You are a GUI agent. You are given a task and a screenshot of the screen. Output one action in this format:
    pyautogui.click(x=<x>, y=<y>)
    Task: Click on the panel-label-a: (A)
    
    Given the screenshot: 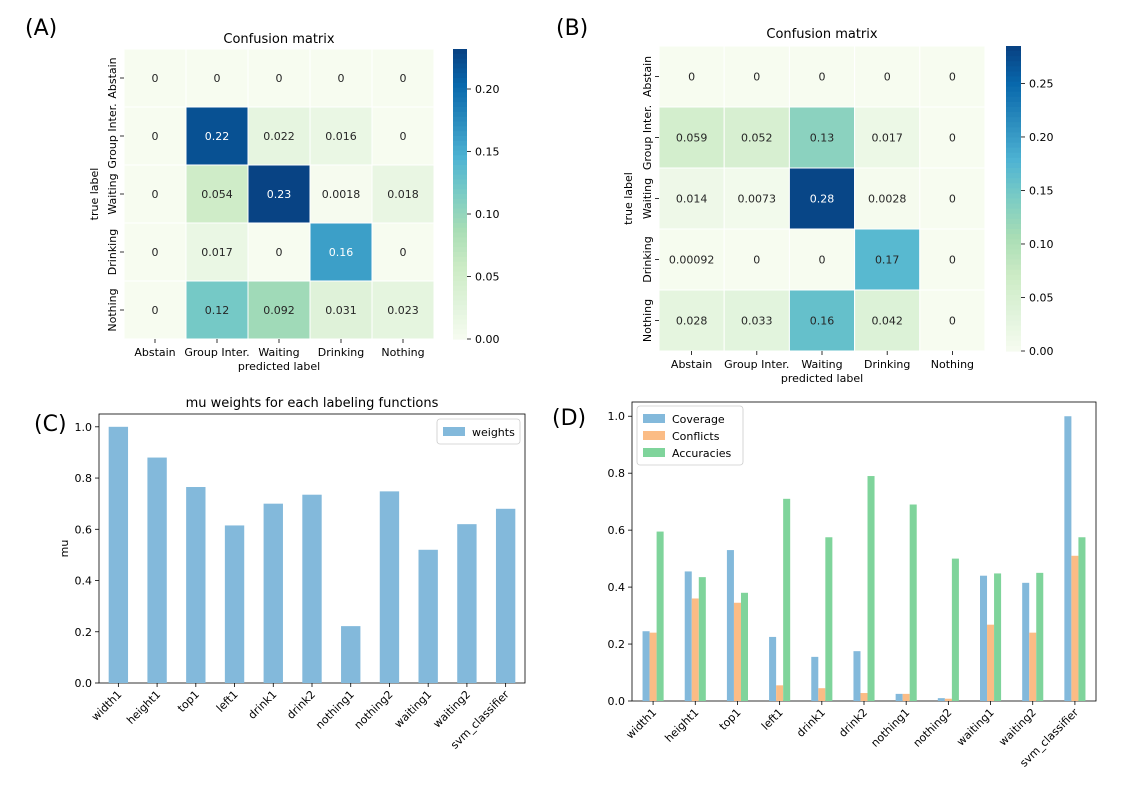 What is the action you would take?
    pyautogui.click(x=41, y=28)
    